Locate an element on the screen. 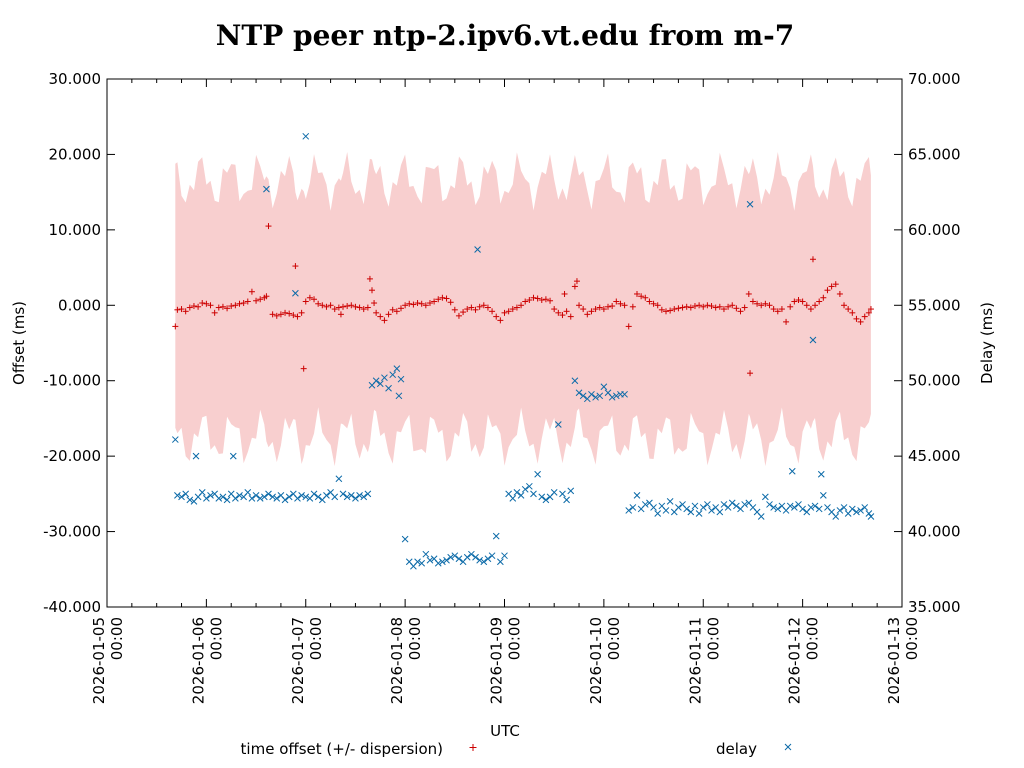 This screenshot has width=1024, height=768. legend: time offset (+/- dispersion) delay is located at coordinates (516, 749).